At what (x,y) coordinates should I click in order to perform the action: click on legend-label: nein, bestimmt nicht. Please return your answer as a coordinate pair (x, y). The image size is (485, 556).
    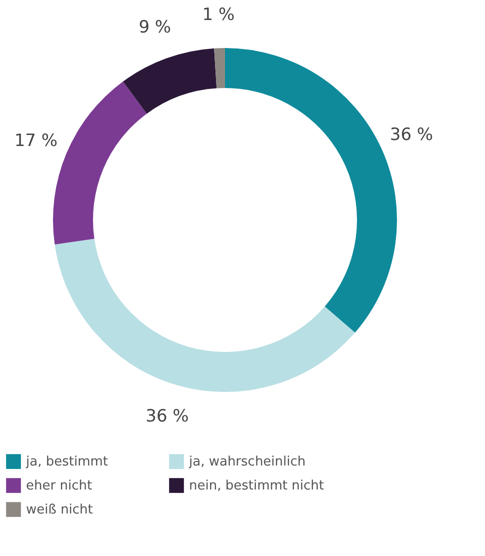
    Looking at the image, I should click on (256, 486).